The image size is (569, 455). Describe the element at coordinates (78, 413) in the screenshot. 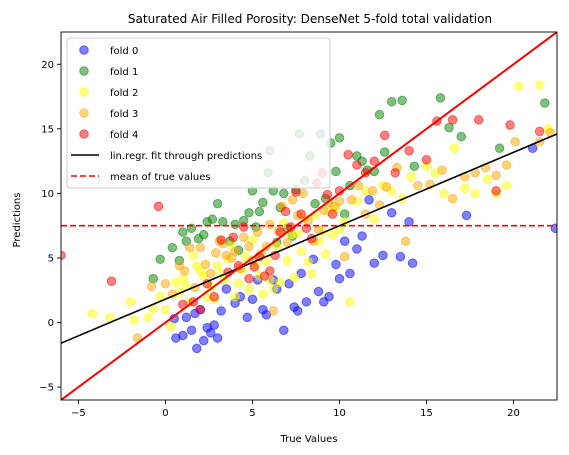

I see `x-tick-label: −5` at that location.